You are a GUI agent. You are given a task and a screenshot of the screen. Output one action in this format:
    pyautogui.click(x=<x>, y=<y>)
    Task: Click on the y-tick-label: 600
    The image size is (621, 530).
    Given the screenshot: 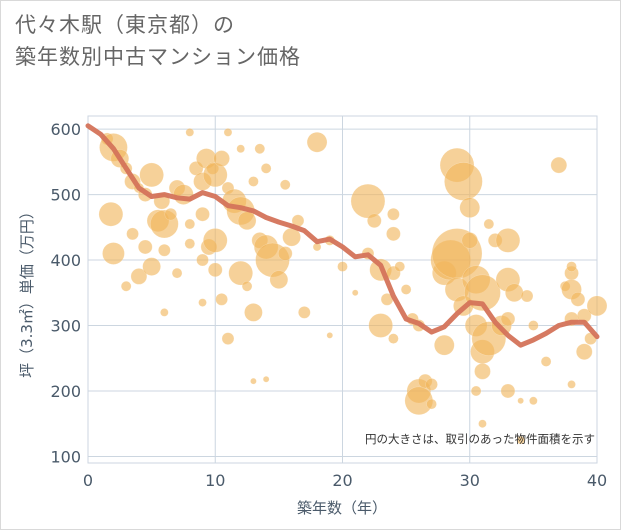 What is the action you would take?
    pyautogui.click(x=65, y=129)
    